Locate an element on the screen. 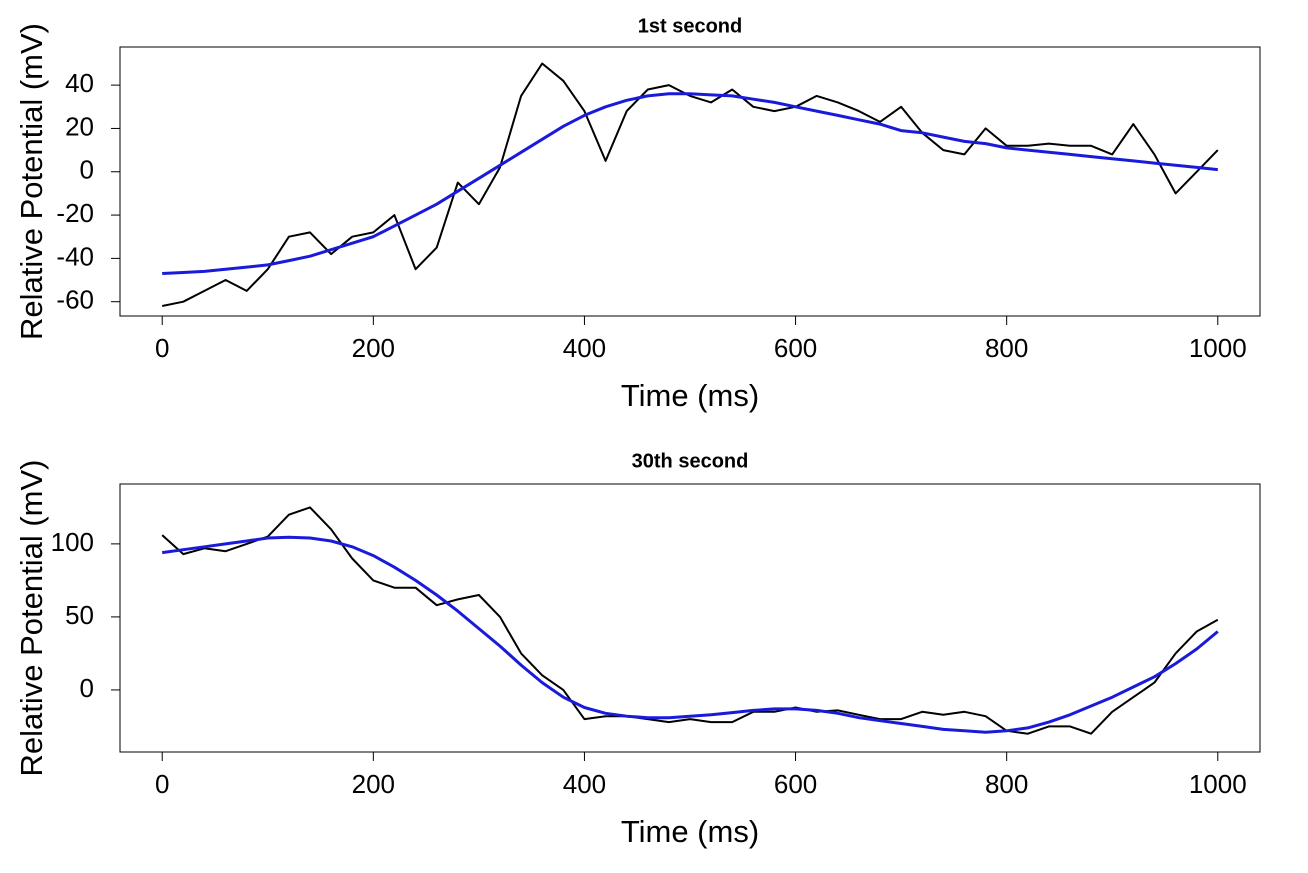 This screenshot has width=1308, height=873. y-tick-label: -60 is located at coordinates (75, 300).